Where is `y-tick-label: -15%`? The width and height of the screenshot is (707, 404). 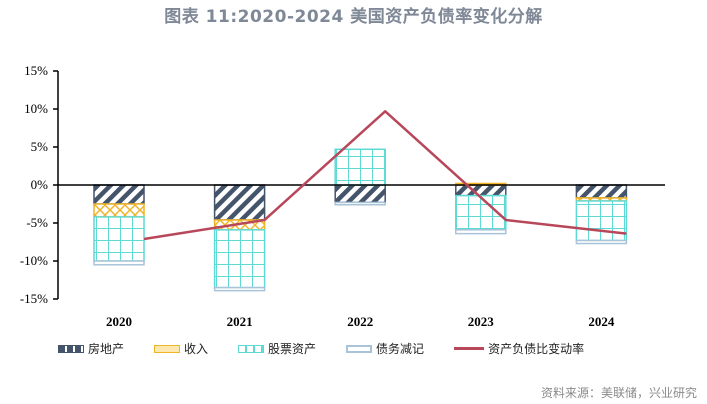 y-tick-label: -15% is located at coordinates (34, 298).